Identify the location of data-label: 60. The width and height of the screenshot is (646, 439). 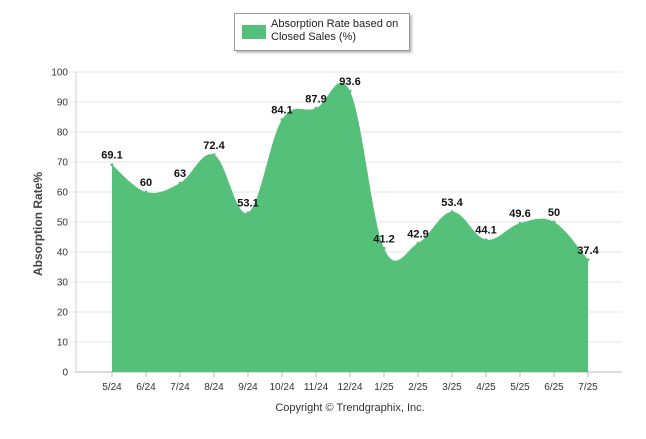
(146, 183).